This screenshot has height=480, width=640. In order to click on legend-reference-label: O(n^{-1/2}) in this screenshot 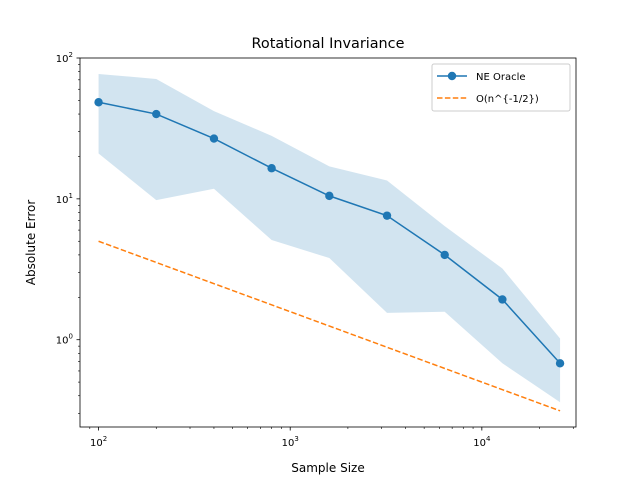, I will do `click(507, 99)`.